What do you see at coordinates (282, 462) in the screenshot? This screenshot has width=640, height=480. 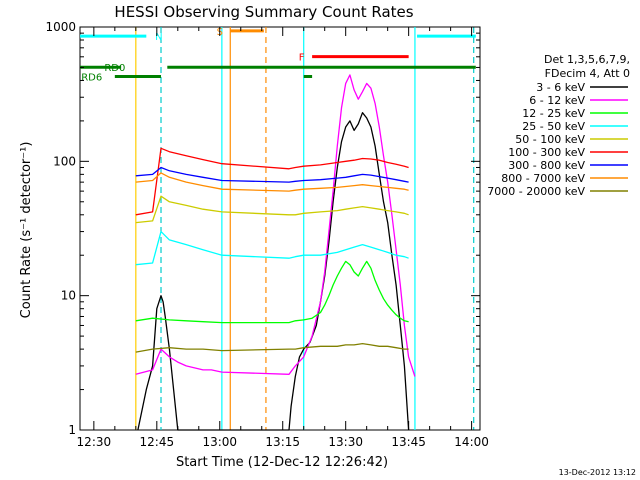 I see `x-axis-label: Start Time (12-Dec-12 12:26:42)` at bounding box center [282, 462].